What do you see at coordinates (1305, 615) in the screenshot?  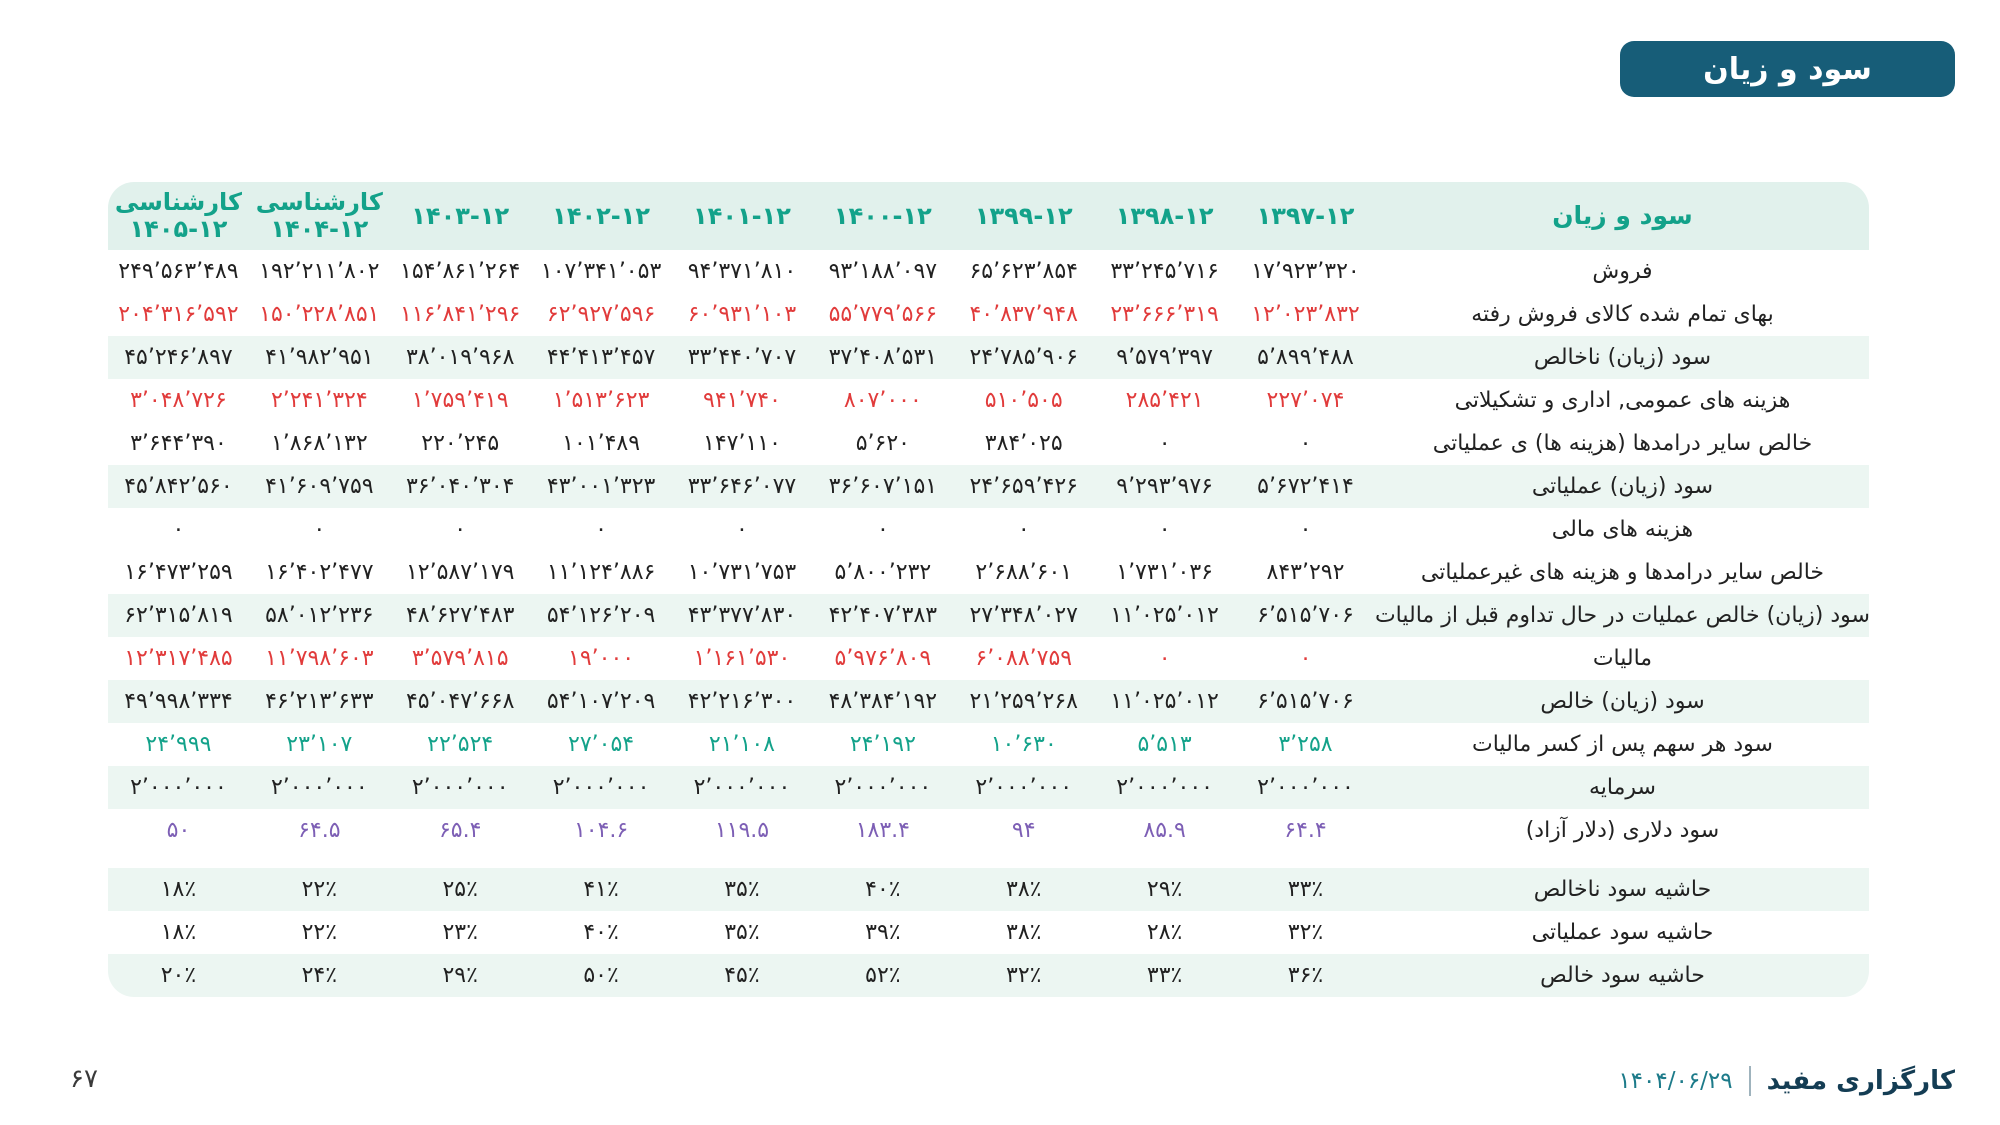 I see `value-cell: ۶’۵۱۵’۷۰۶` at bounding box center [1305, 615].